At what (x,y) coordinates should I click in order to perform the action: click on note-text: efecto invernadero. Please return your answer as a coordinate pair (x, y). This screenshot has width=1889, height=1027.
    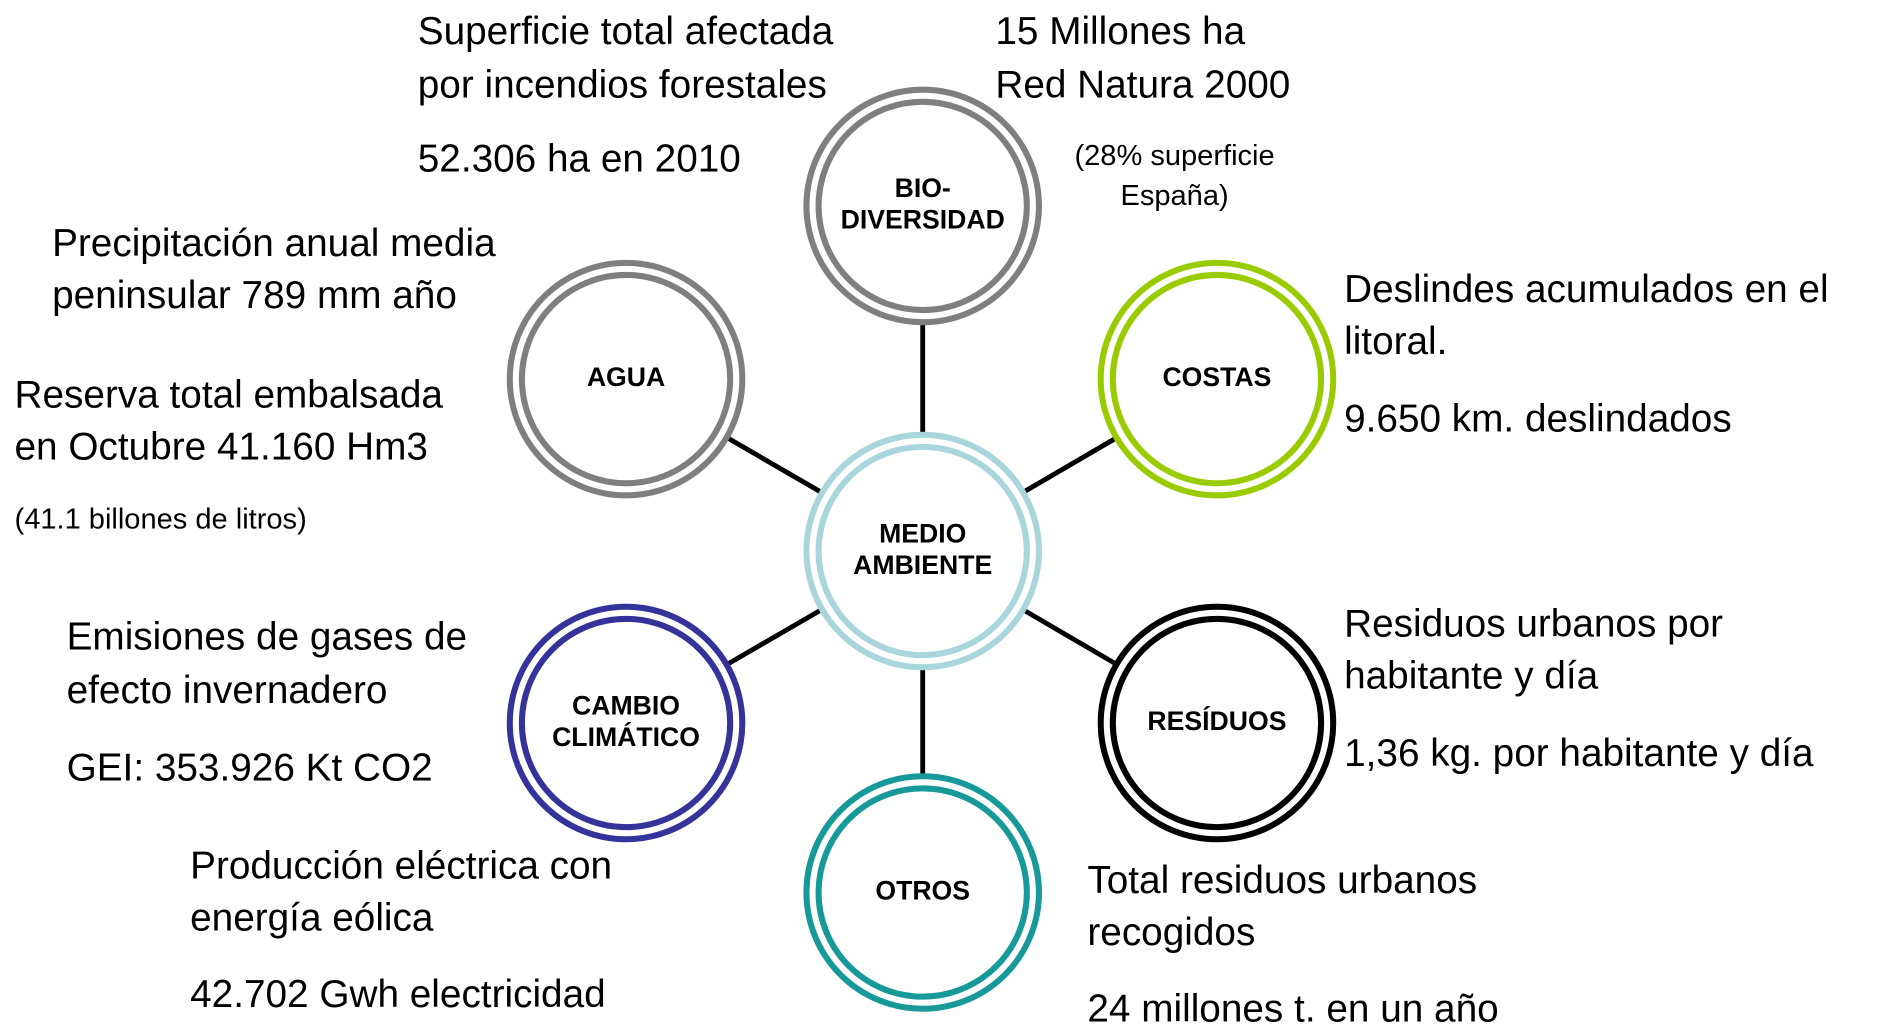
    Looking at the image, I should click on (227, 690).